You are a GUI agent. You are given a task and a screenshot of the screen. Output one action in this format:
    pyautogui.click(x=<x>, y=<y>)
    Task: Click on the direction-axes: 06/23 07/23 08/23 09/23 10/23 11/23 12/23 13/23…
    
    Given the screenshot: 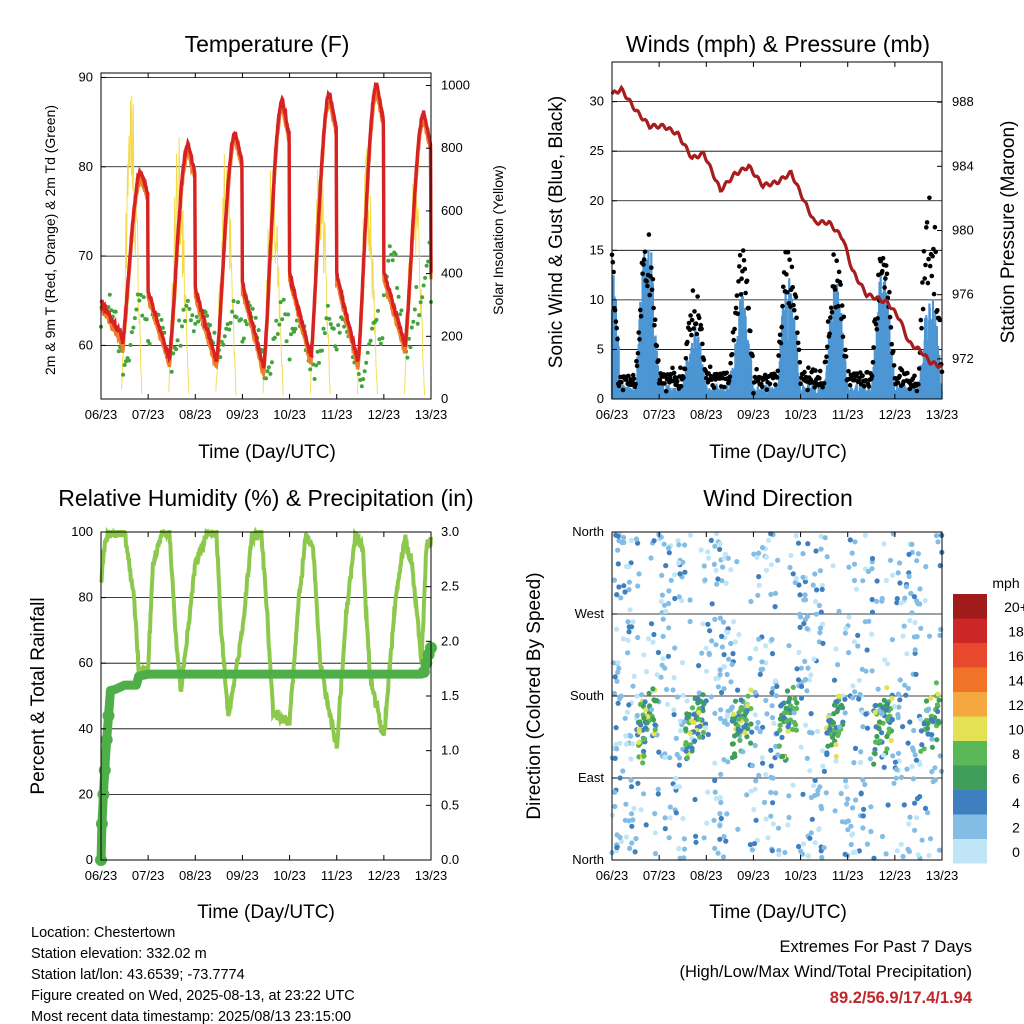 What is the action you would take?
    pyautogui.click(x=764, y=703)
    